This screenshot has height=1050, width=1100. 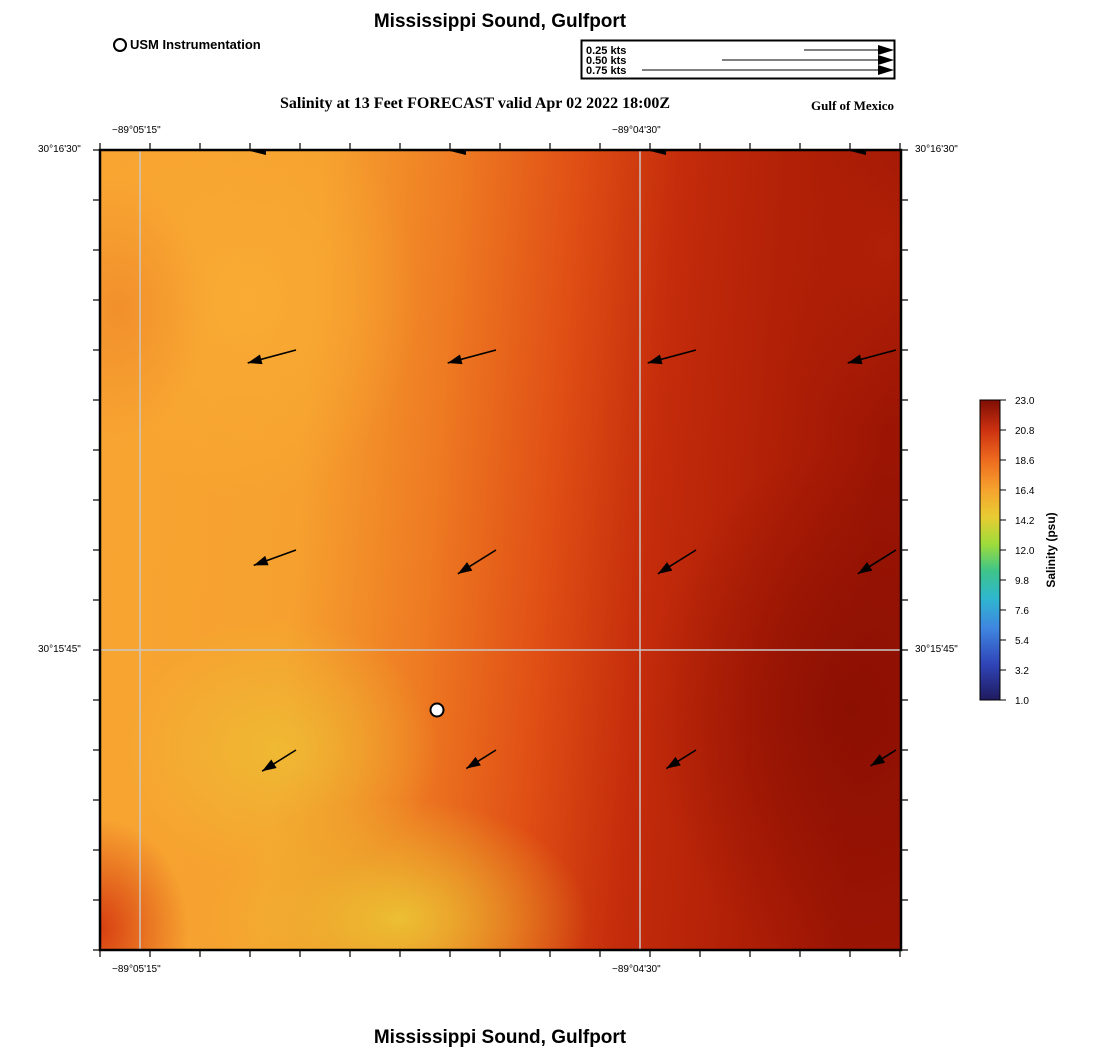 I want to click on station-legend: USM Instrumentation, so click(x=187, y=44).